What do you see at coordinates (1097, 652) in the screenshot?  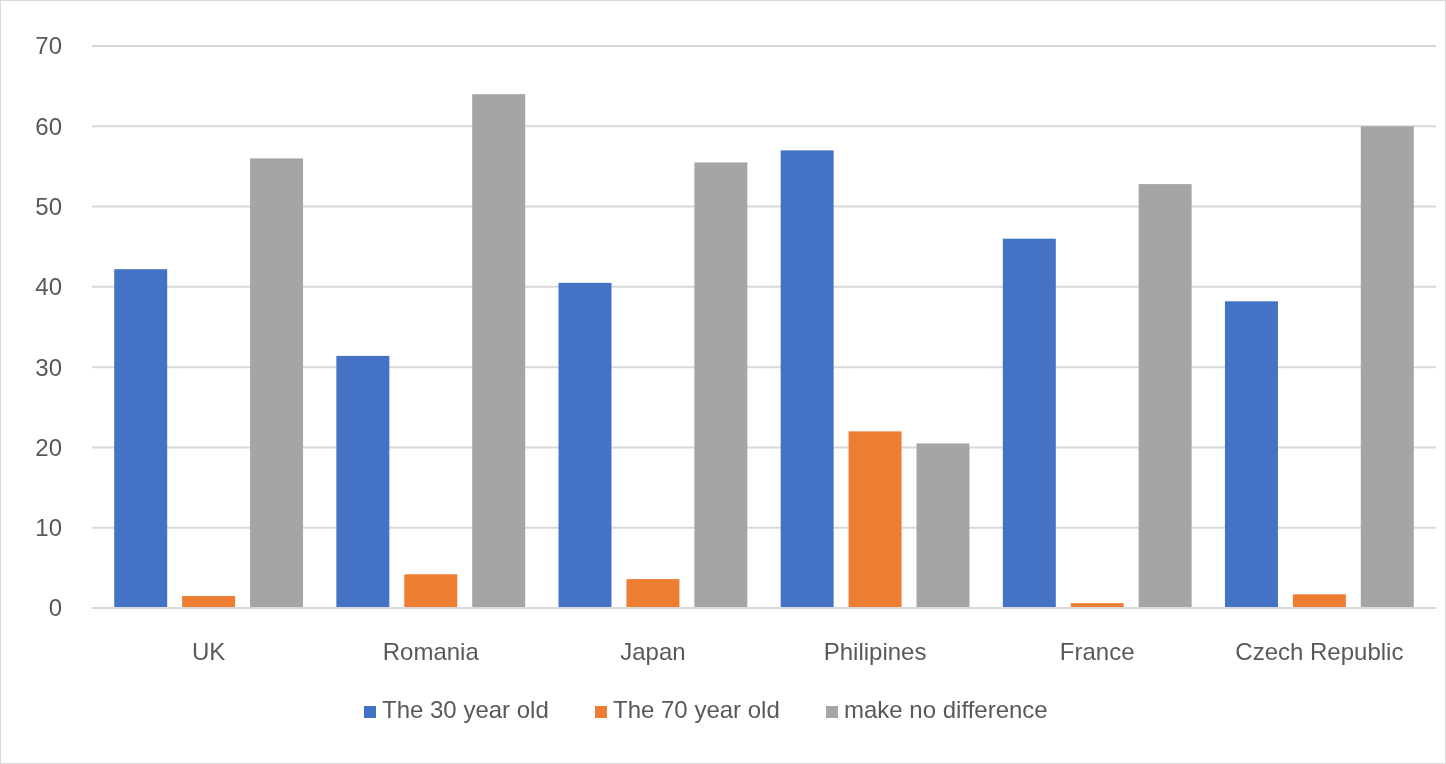 I see `x-tick-label: France` at bounding box center [1097, 652].